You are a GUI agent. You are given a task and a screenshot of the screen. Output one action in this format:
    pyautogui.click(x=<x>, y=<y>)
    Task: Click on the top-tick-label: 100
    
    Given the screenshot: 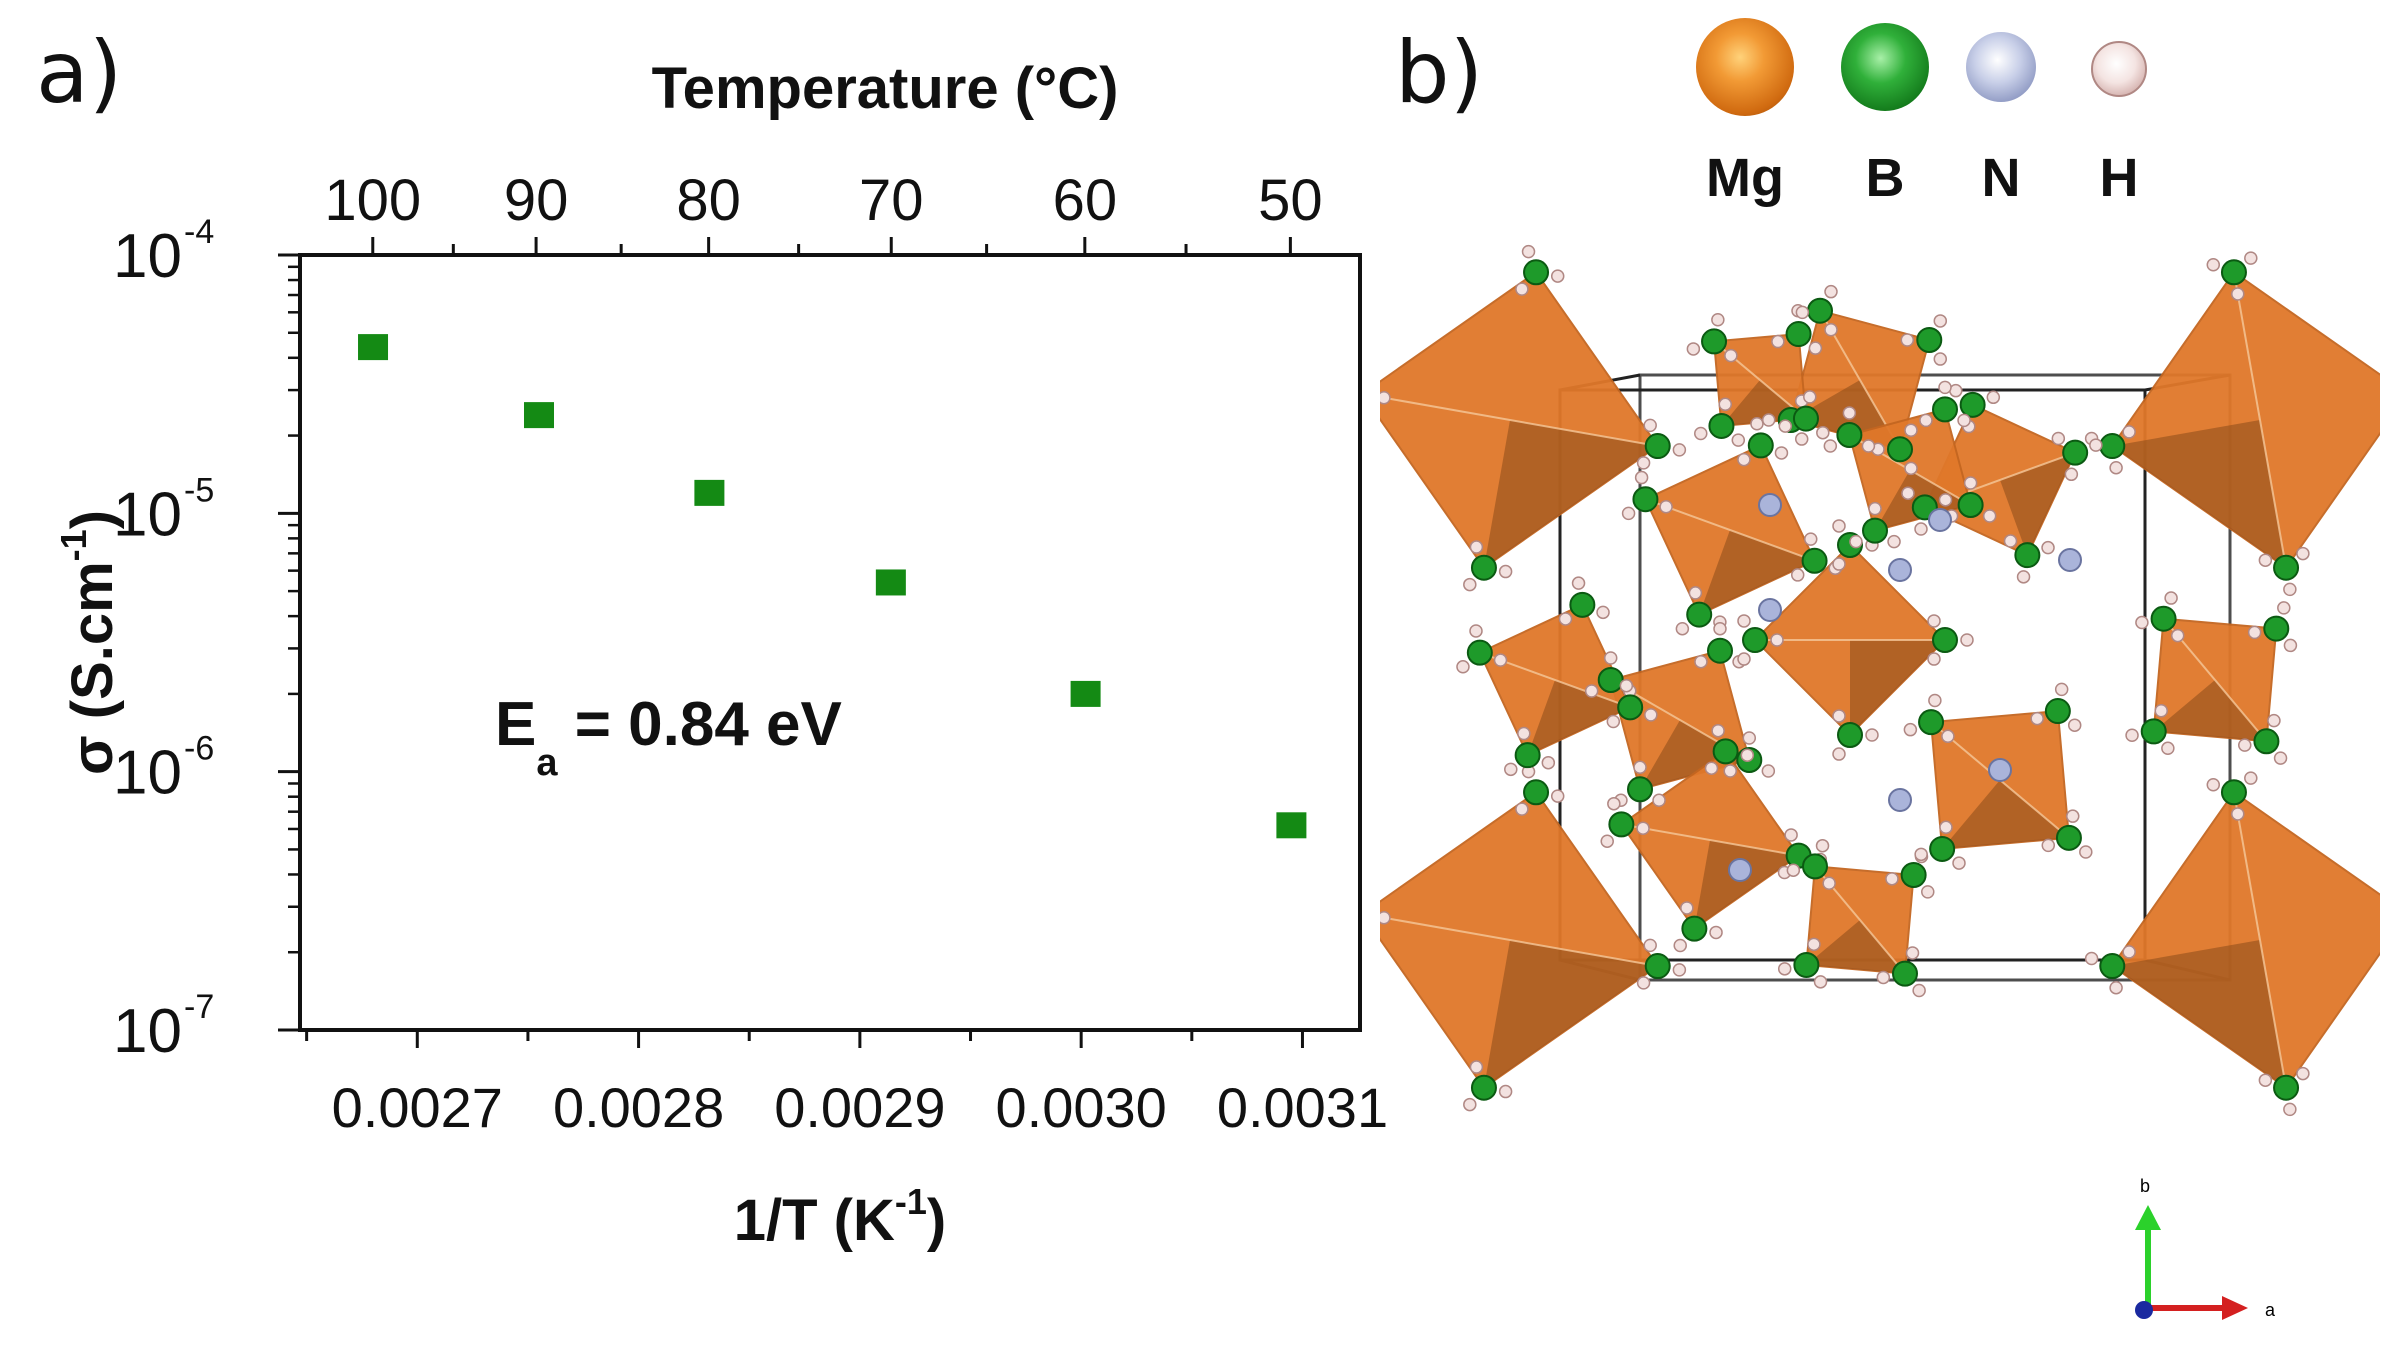 What is the action you would take?
    pyautogui.click(x=372, y=200)
    